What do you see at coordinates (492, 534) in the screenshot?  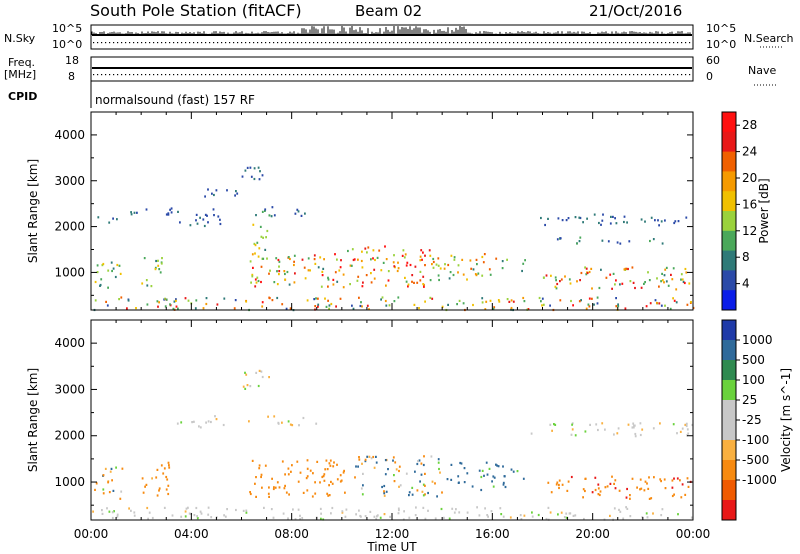 I see `time-tick-label: 16:00` at bounding box center [492, 534].